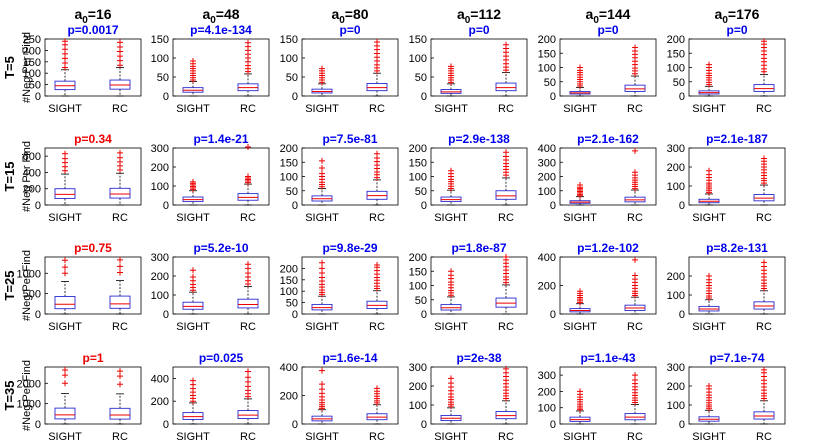 The width and height of the screenshot is (830, 442). What do you see at coordinates (221, 30) in the screenshot?
I see `pvalue-title: p=4.1e-134` at bounding box center [221, 30].